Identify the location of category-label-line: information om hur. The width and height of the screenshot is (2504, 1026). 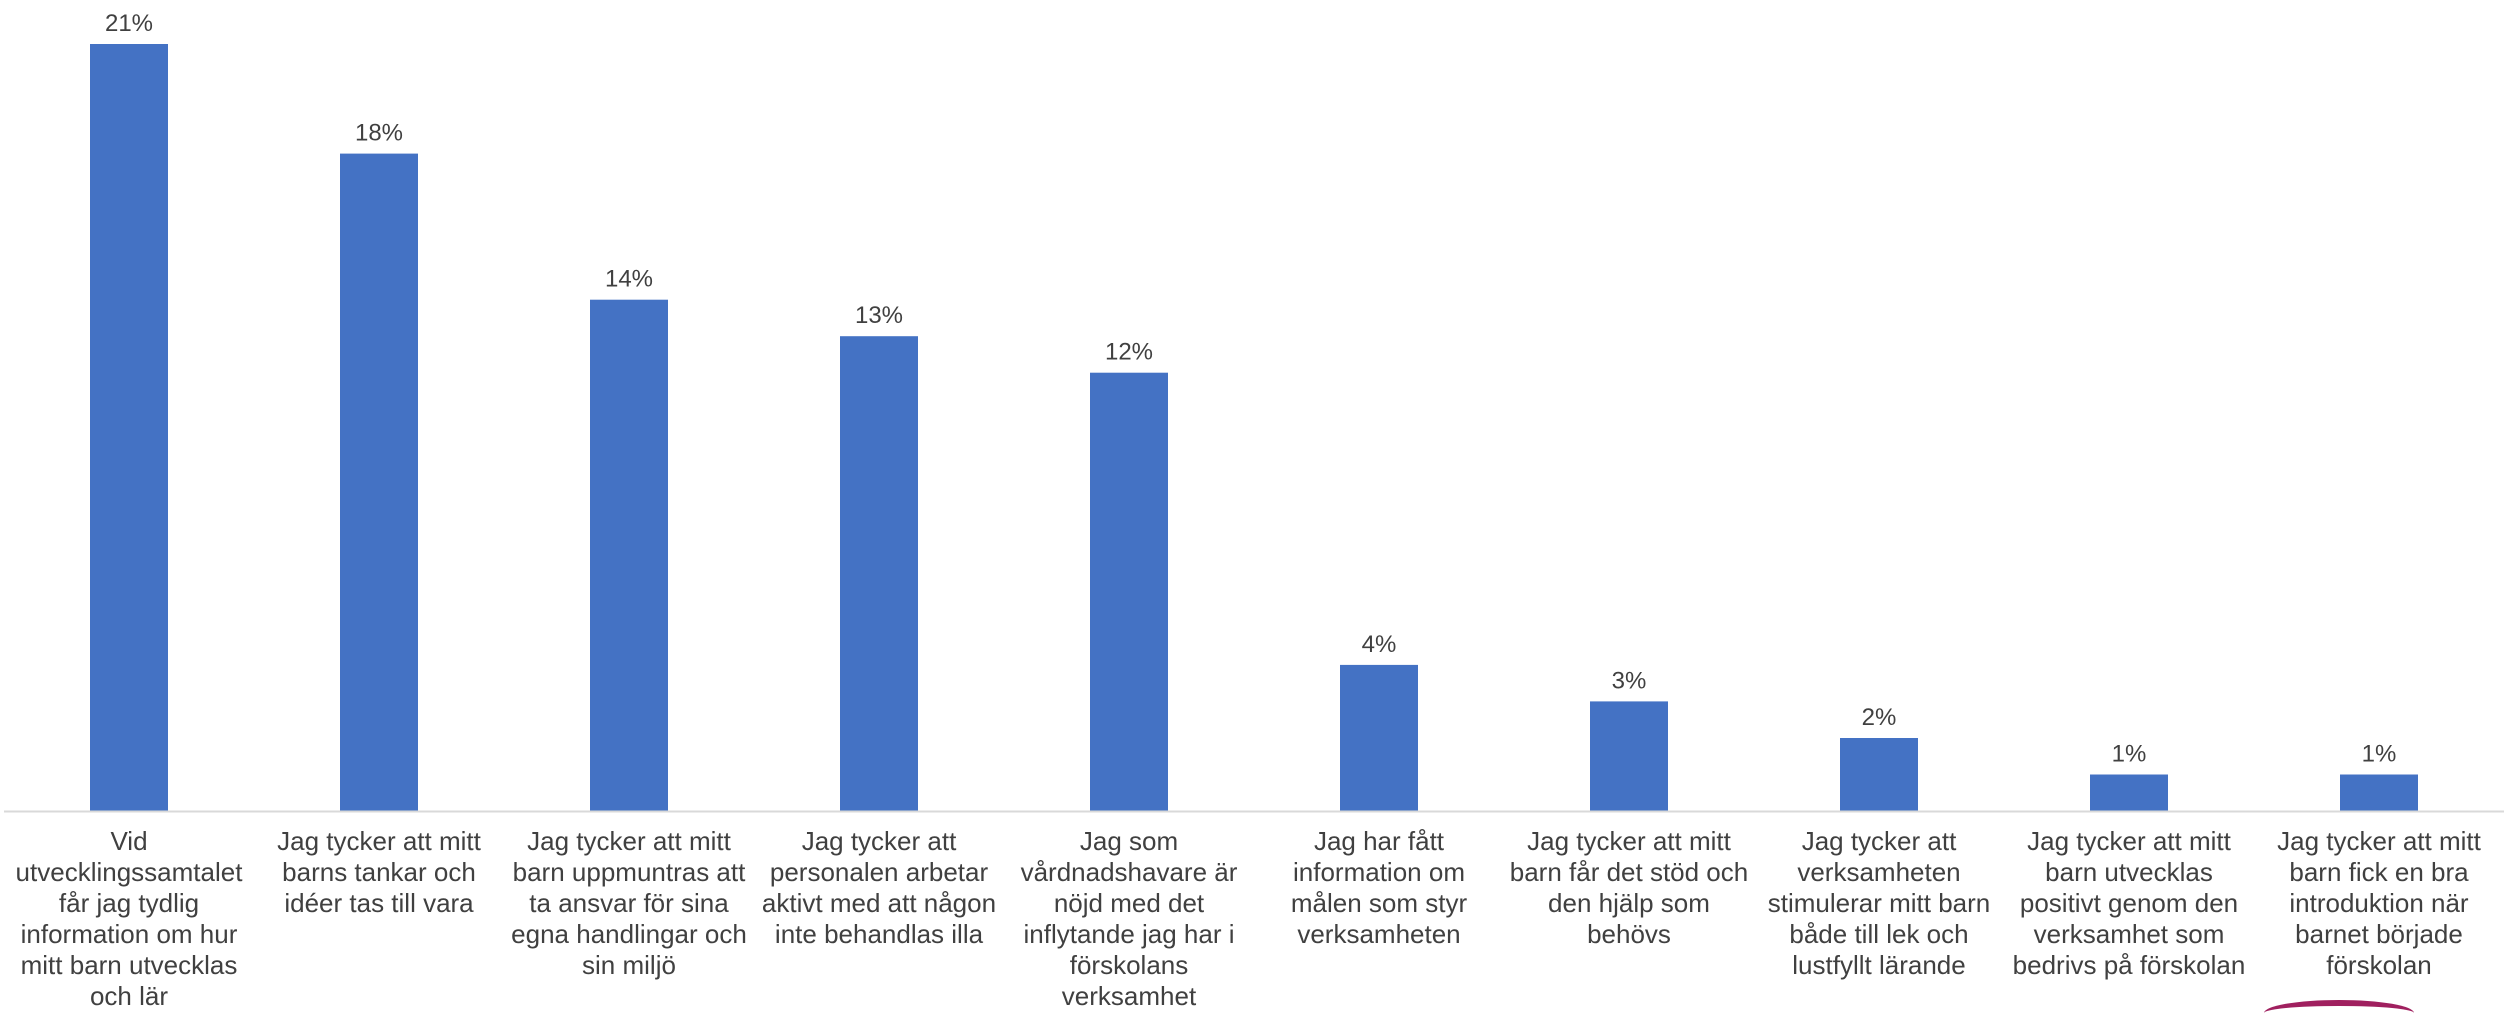
(129, 934).